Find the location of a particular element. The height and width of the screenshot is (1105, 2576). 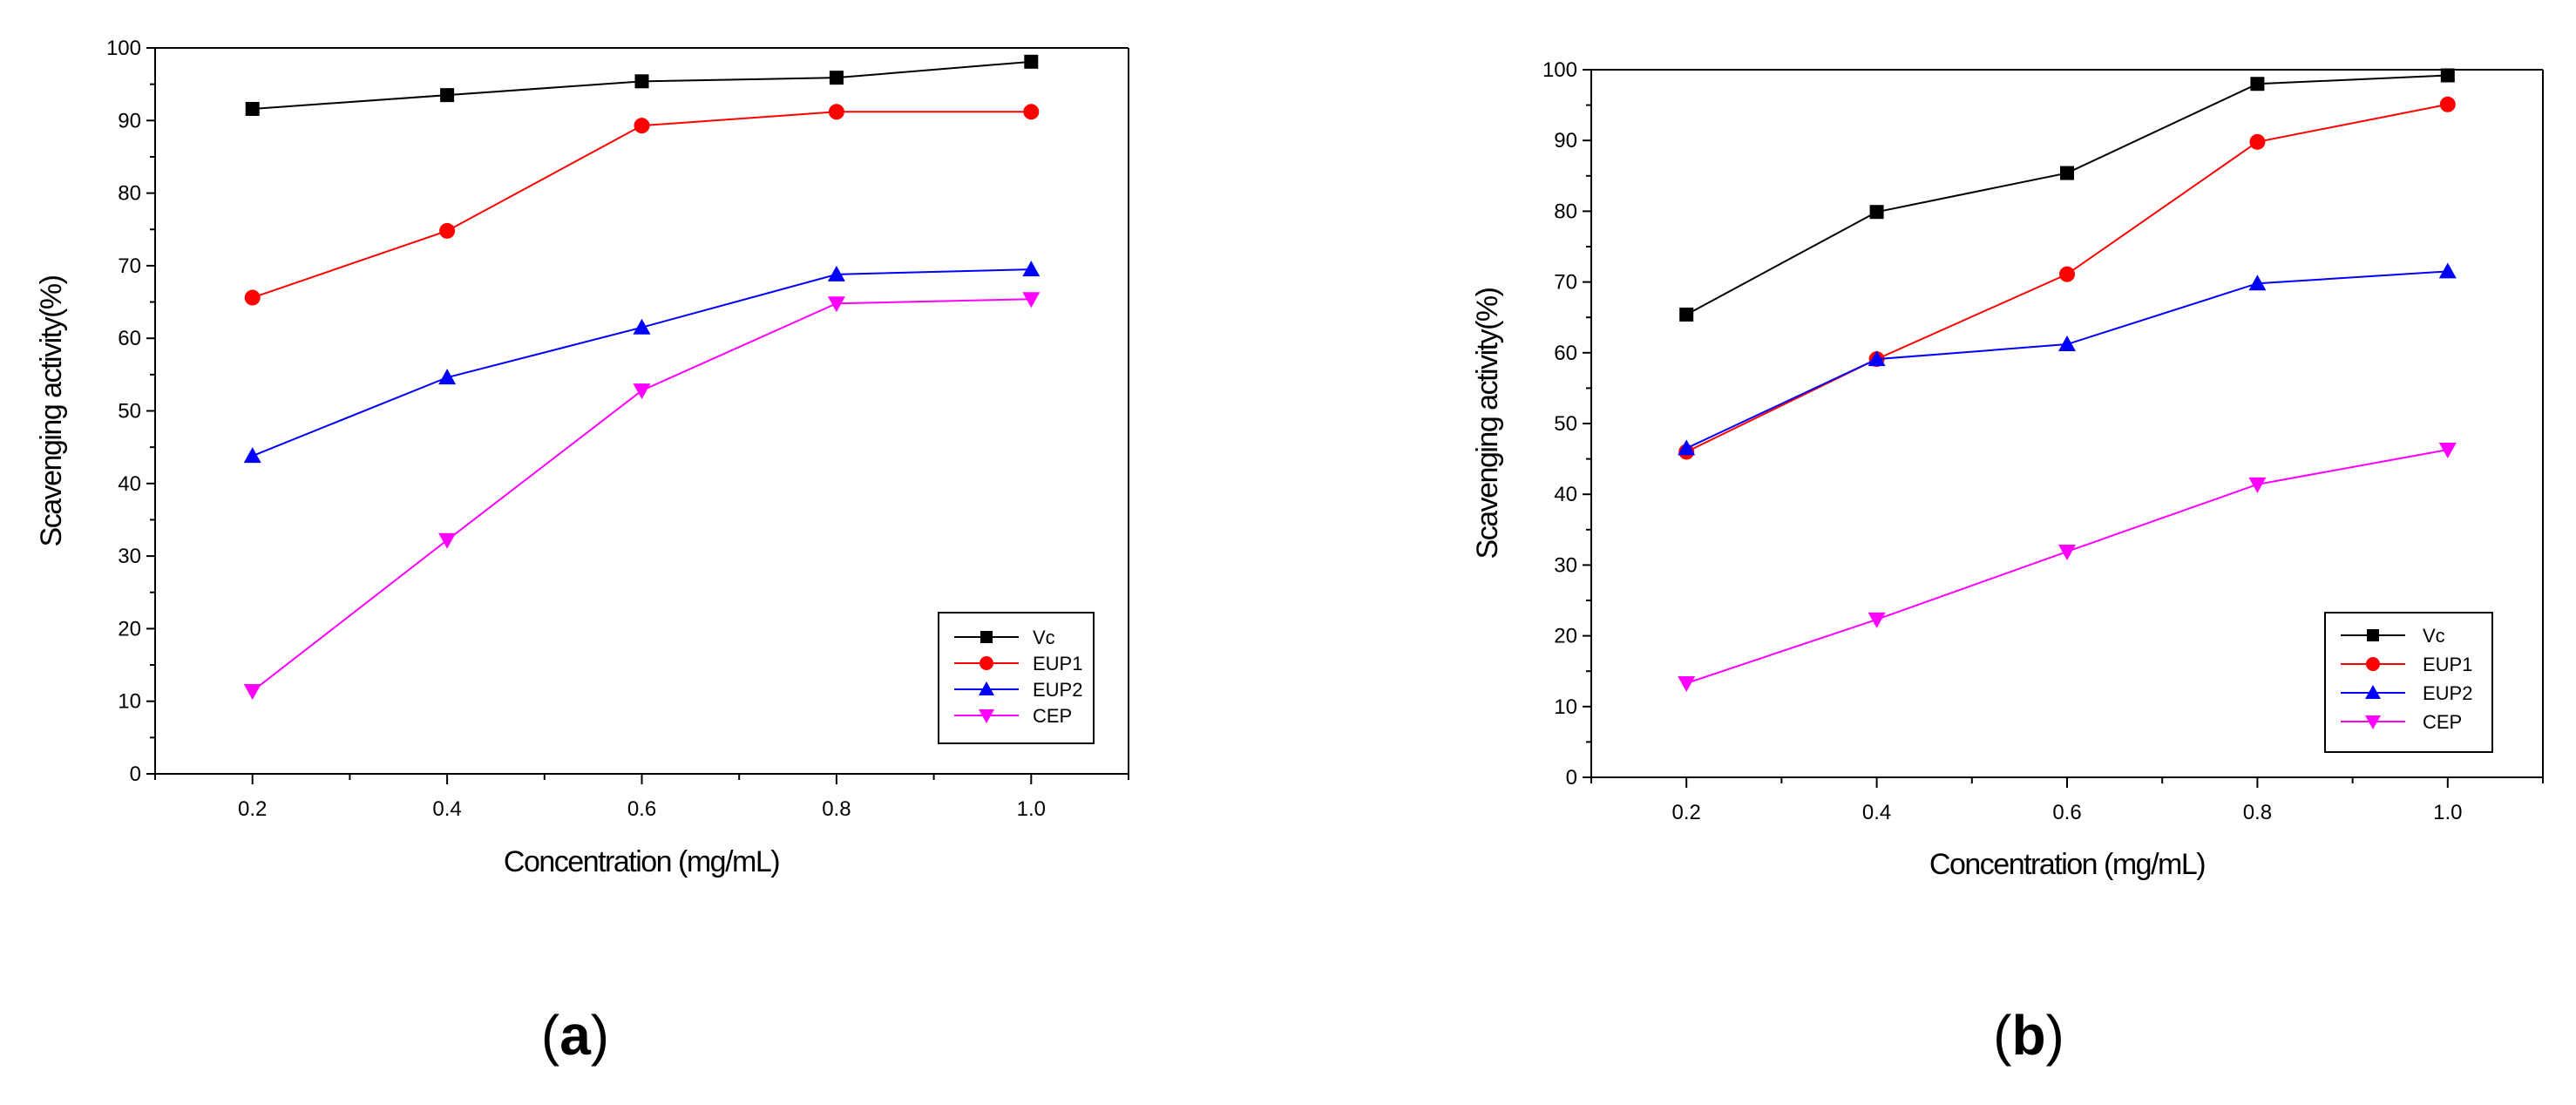

panel-a-x-tick-label: 0.6 is located at coordinates (642, 809).